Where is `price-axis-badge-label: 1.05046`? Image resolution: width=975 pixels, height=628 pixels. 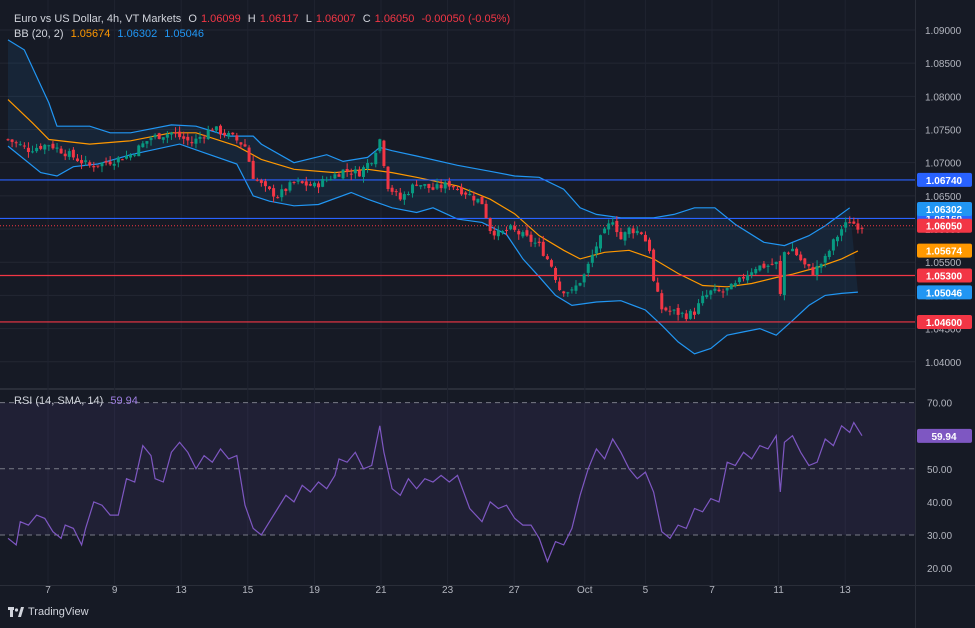
price-axis-badge-label: 1.05046 is located at coordinates (944, 293).